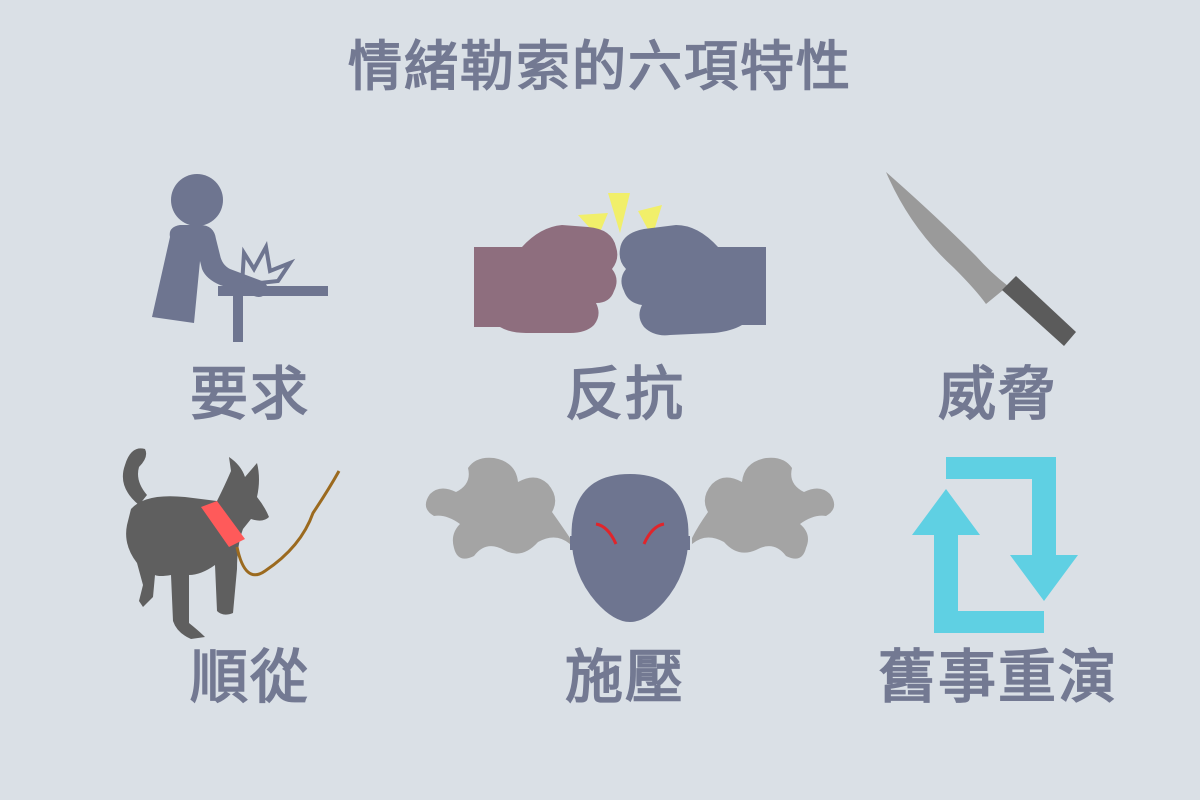 Image resolution: width=1200 pixels, height=800 pixels. Describe the element at coordinates (288, 523) in the screenshot. I see `dog-leash` at that location.